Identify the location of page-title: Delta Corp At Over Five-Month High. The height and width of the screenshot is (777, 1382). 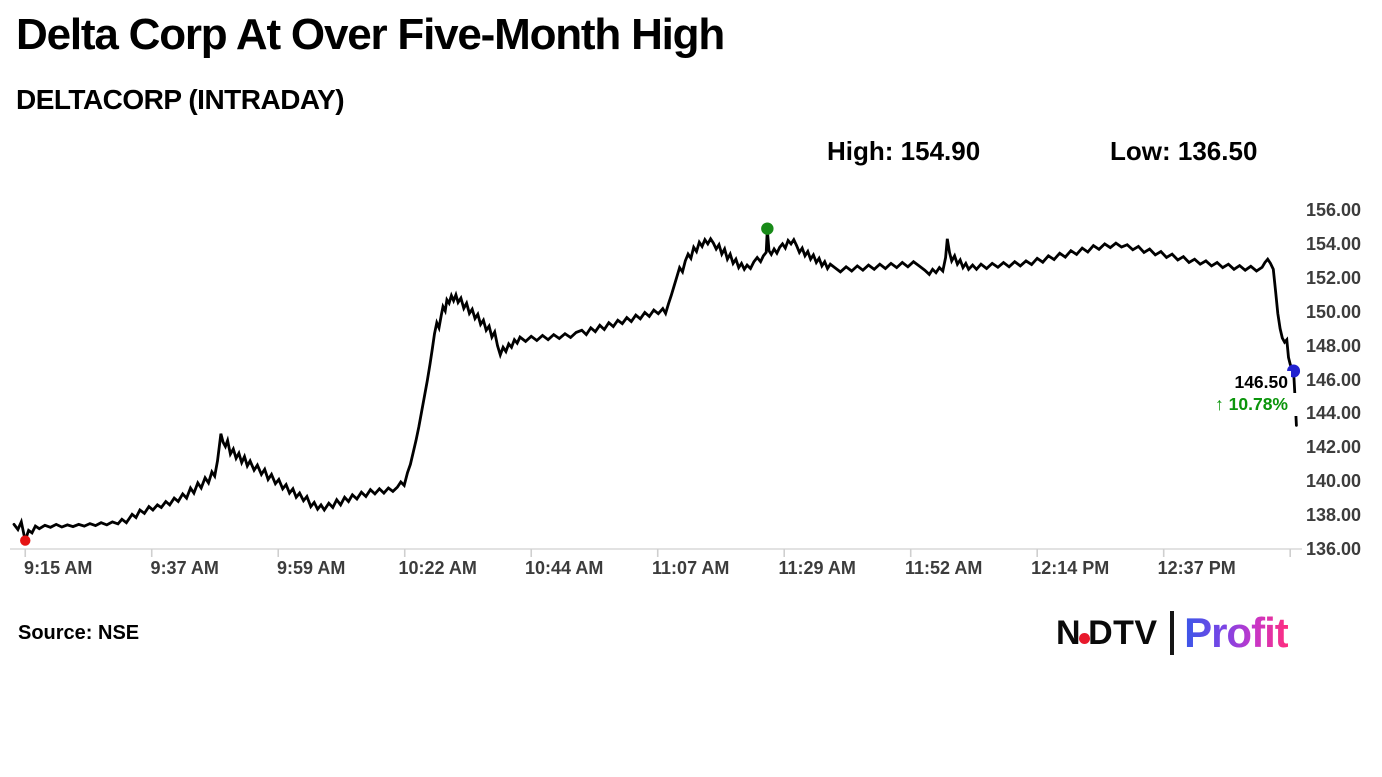
(370, 34).